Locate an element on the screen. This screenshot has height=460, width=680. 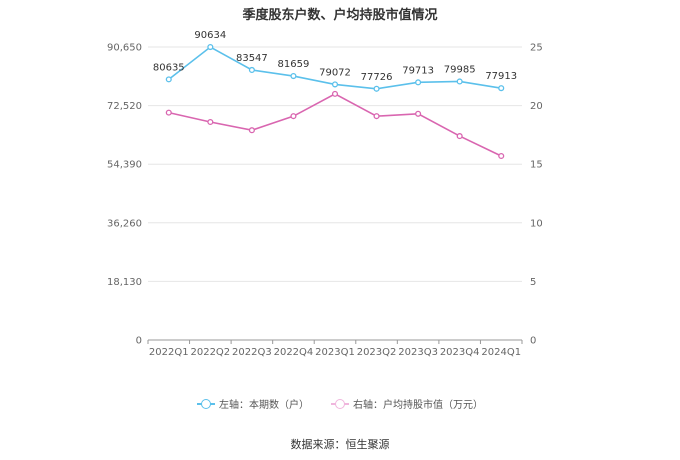
left-tick-label: 90,650 is located at coordinates (124, 48).